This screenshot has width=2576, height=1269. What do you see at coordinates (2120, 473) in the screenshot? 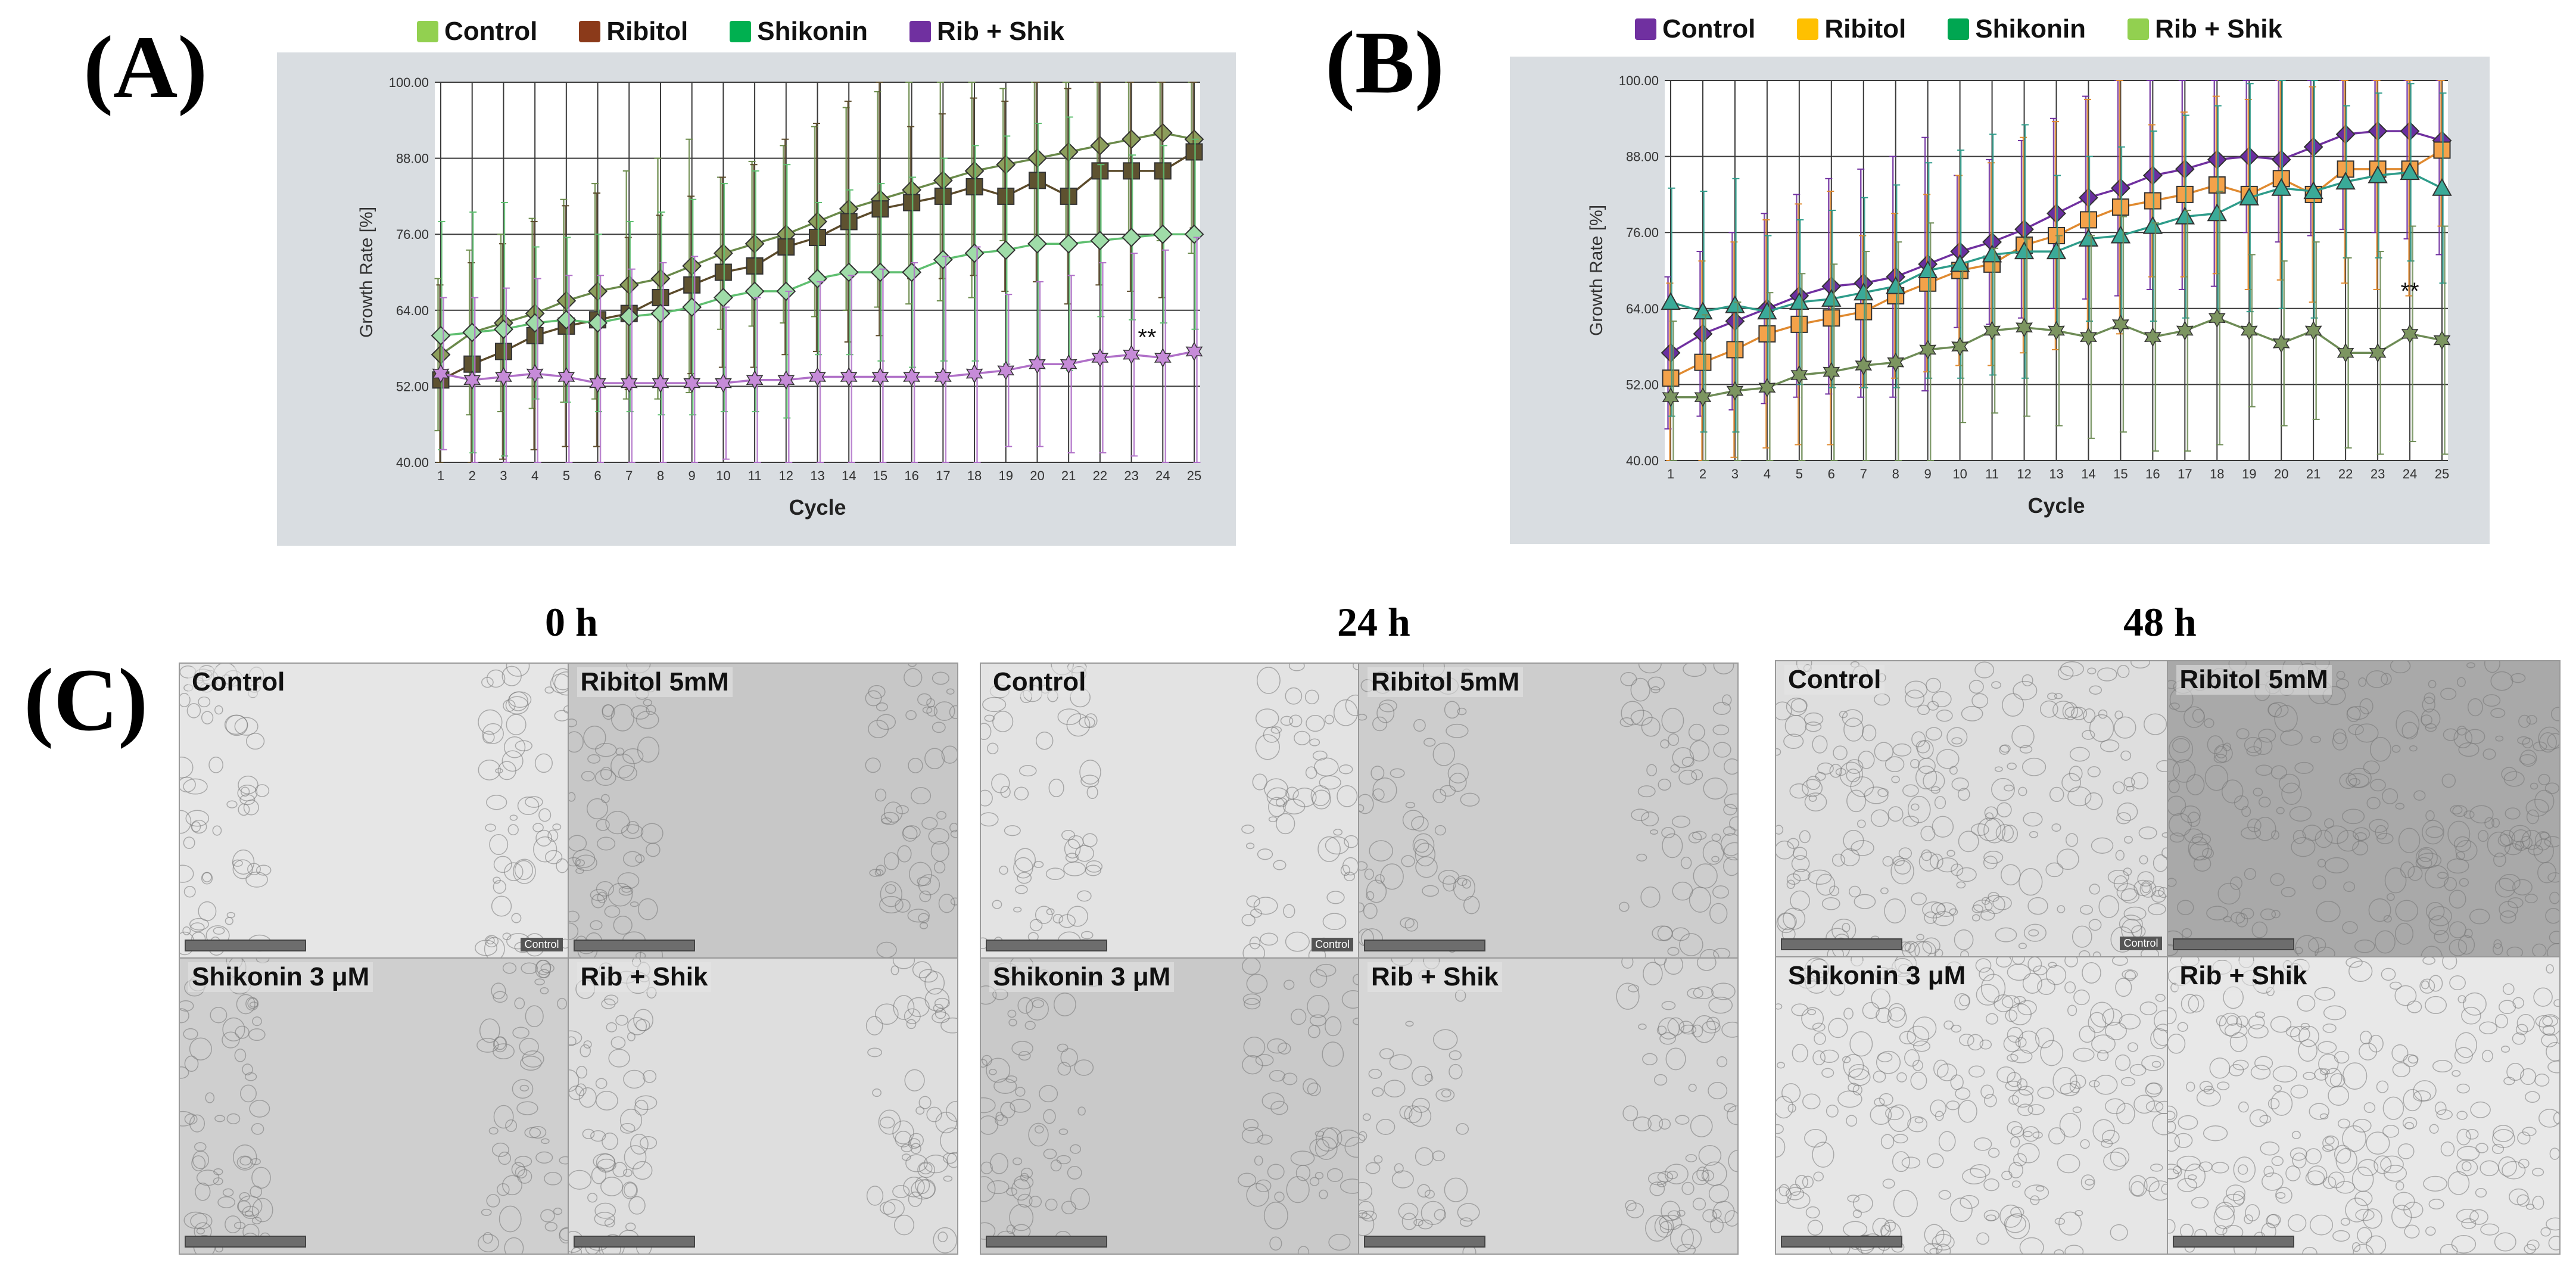
I see `x-tick-label: 15` at bounding box center [2120, 473].